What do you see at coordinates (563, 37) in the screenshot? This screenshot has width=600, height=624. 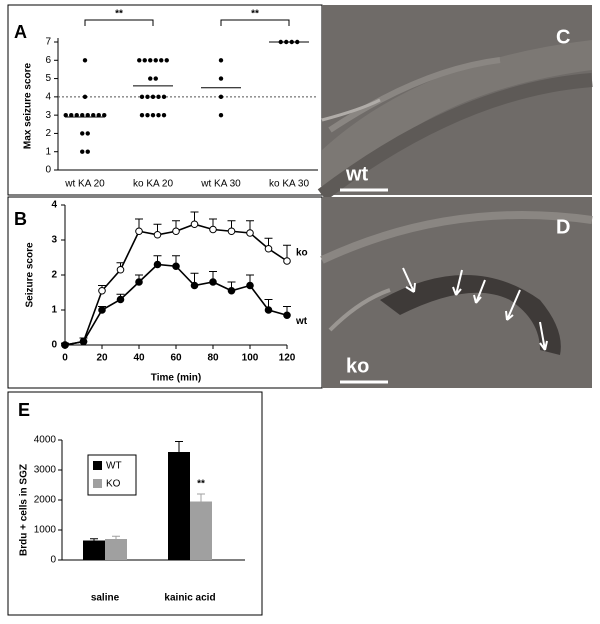 I see `panel-letter: C` at bounding box center [563, 37].